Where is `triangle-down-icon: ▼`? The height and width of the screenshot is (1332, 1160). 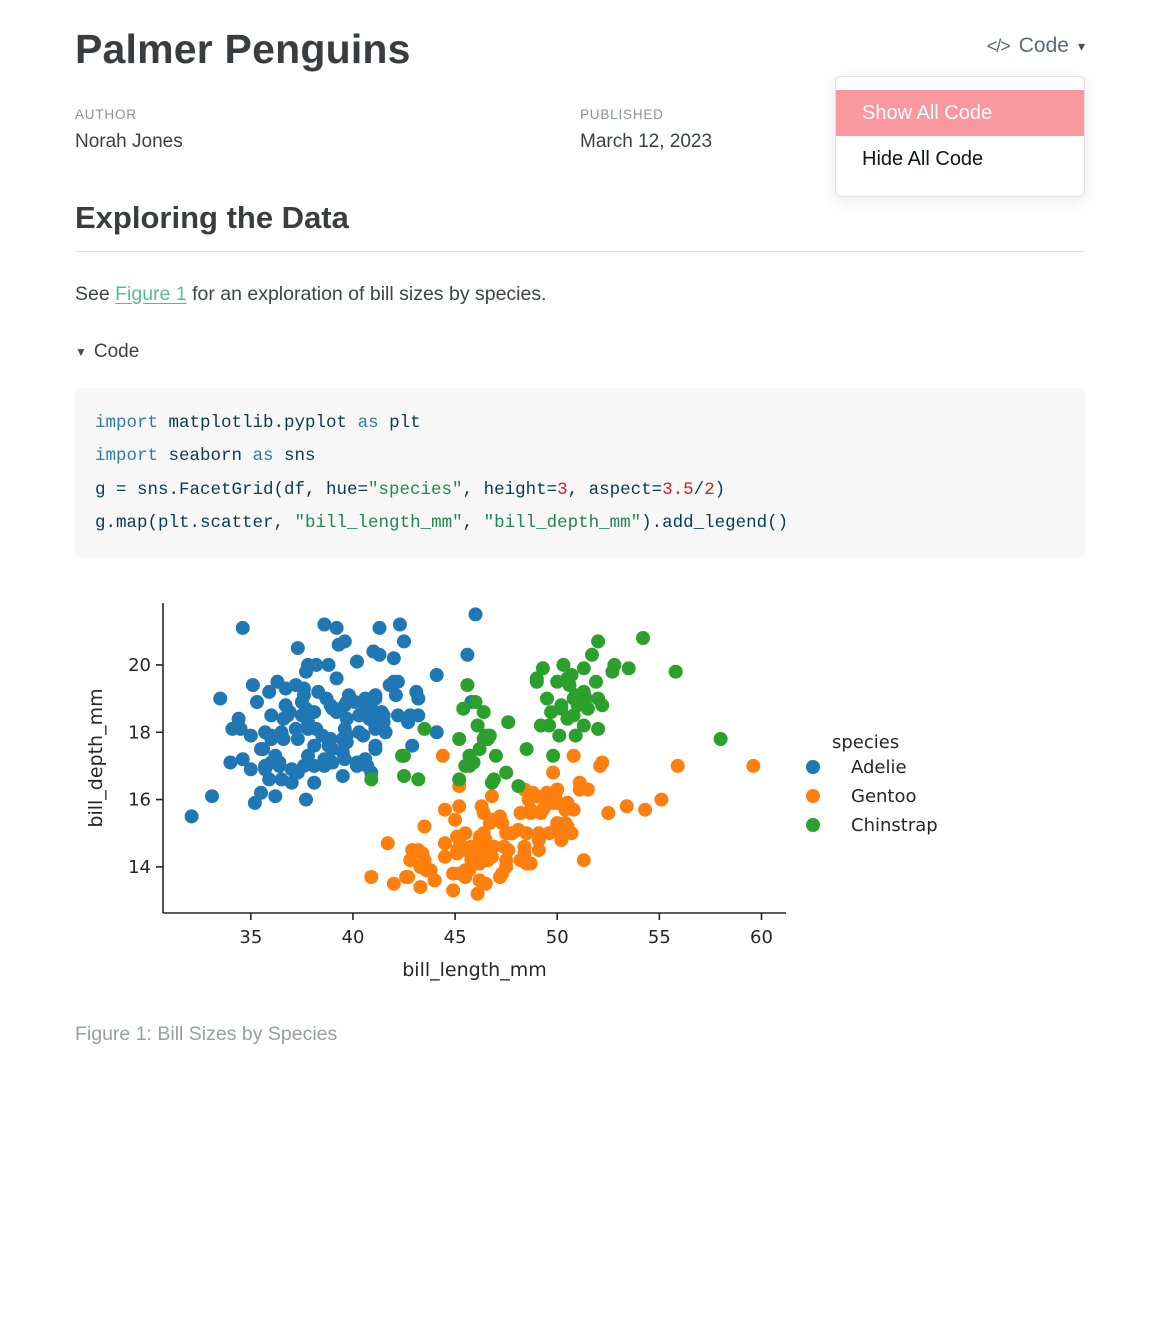
triangle-down-icon: ▼ is located at coordinates (81, 352).